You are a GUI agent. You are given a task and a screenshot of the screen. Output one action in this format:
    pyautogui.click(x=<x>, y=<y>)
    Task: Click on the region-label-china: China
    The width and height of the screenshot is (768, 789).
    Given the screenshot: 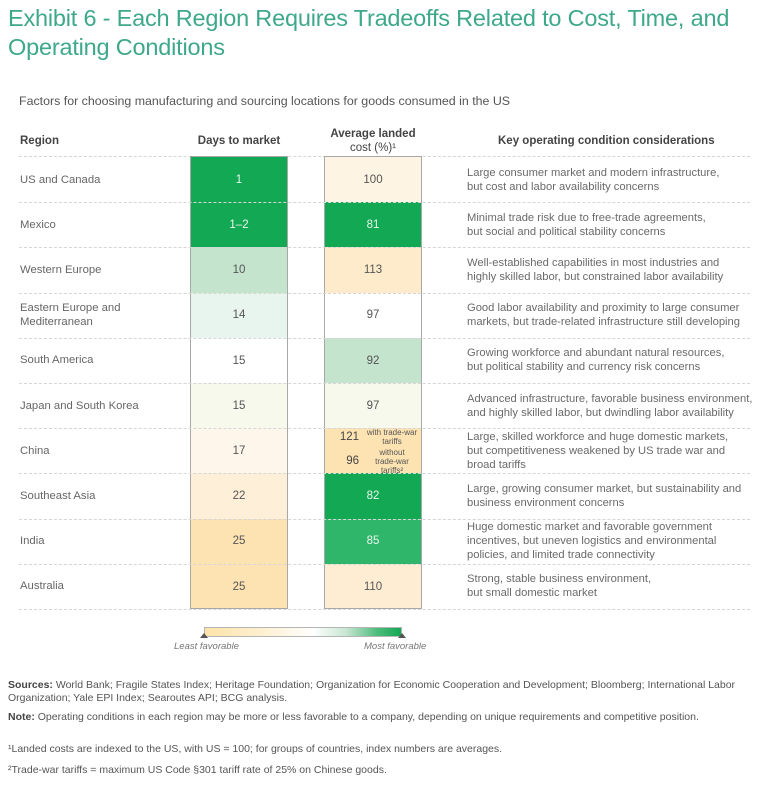 What is the action you would take?
    pyautogui.click(x=35, y=450)
    